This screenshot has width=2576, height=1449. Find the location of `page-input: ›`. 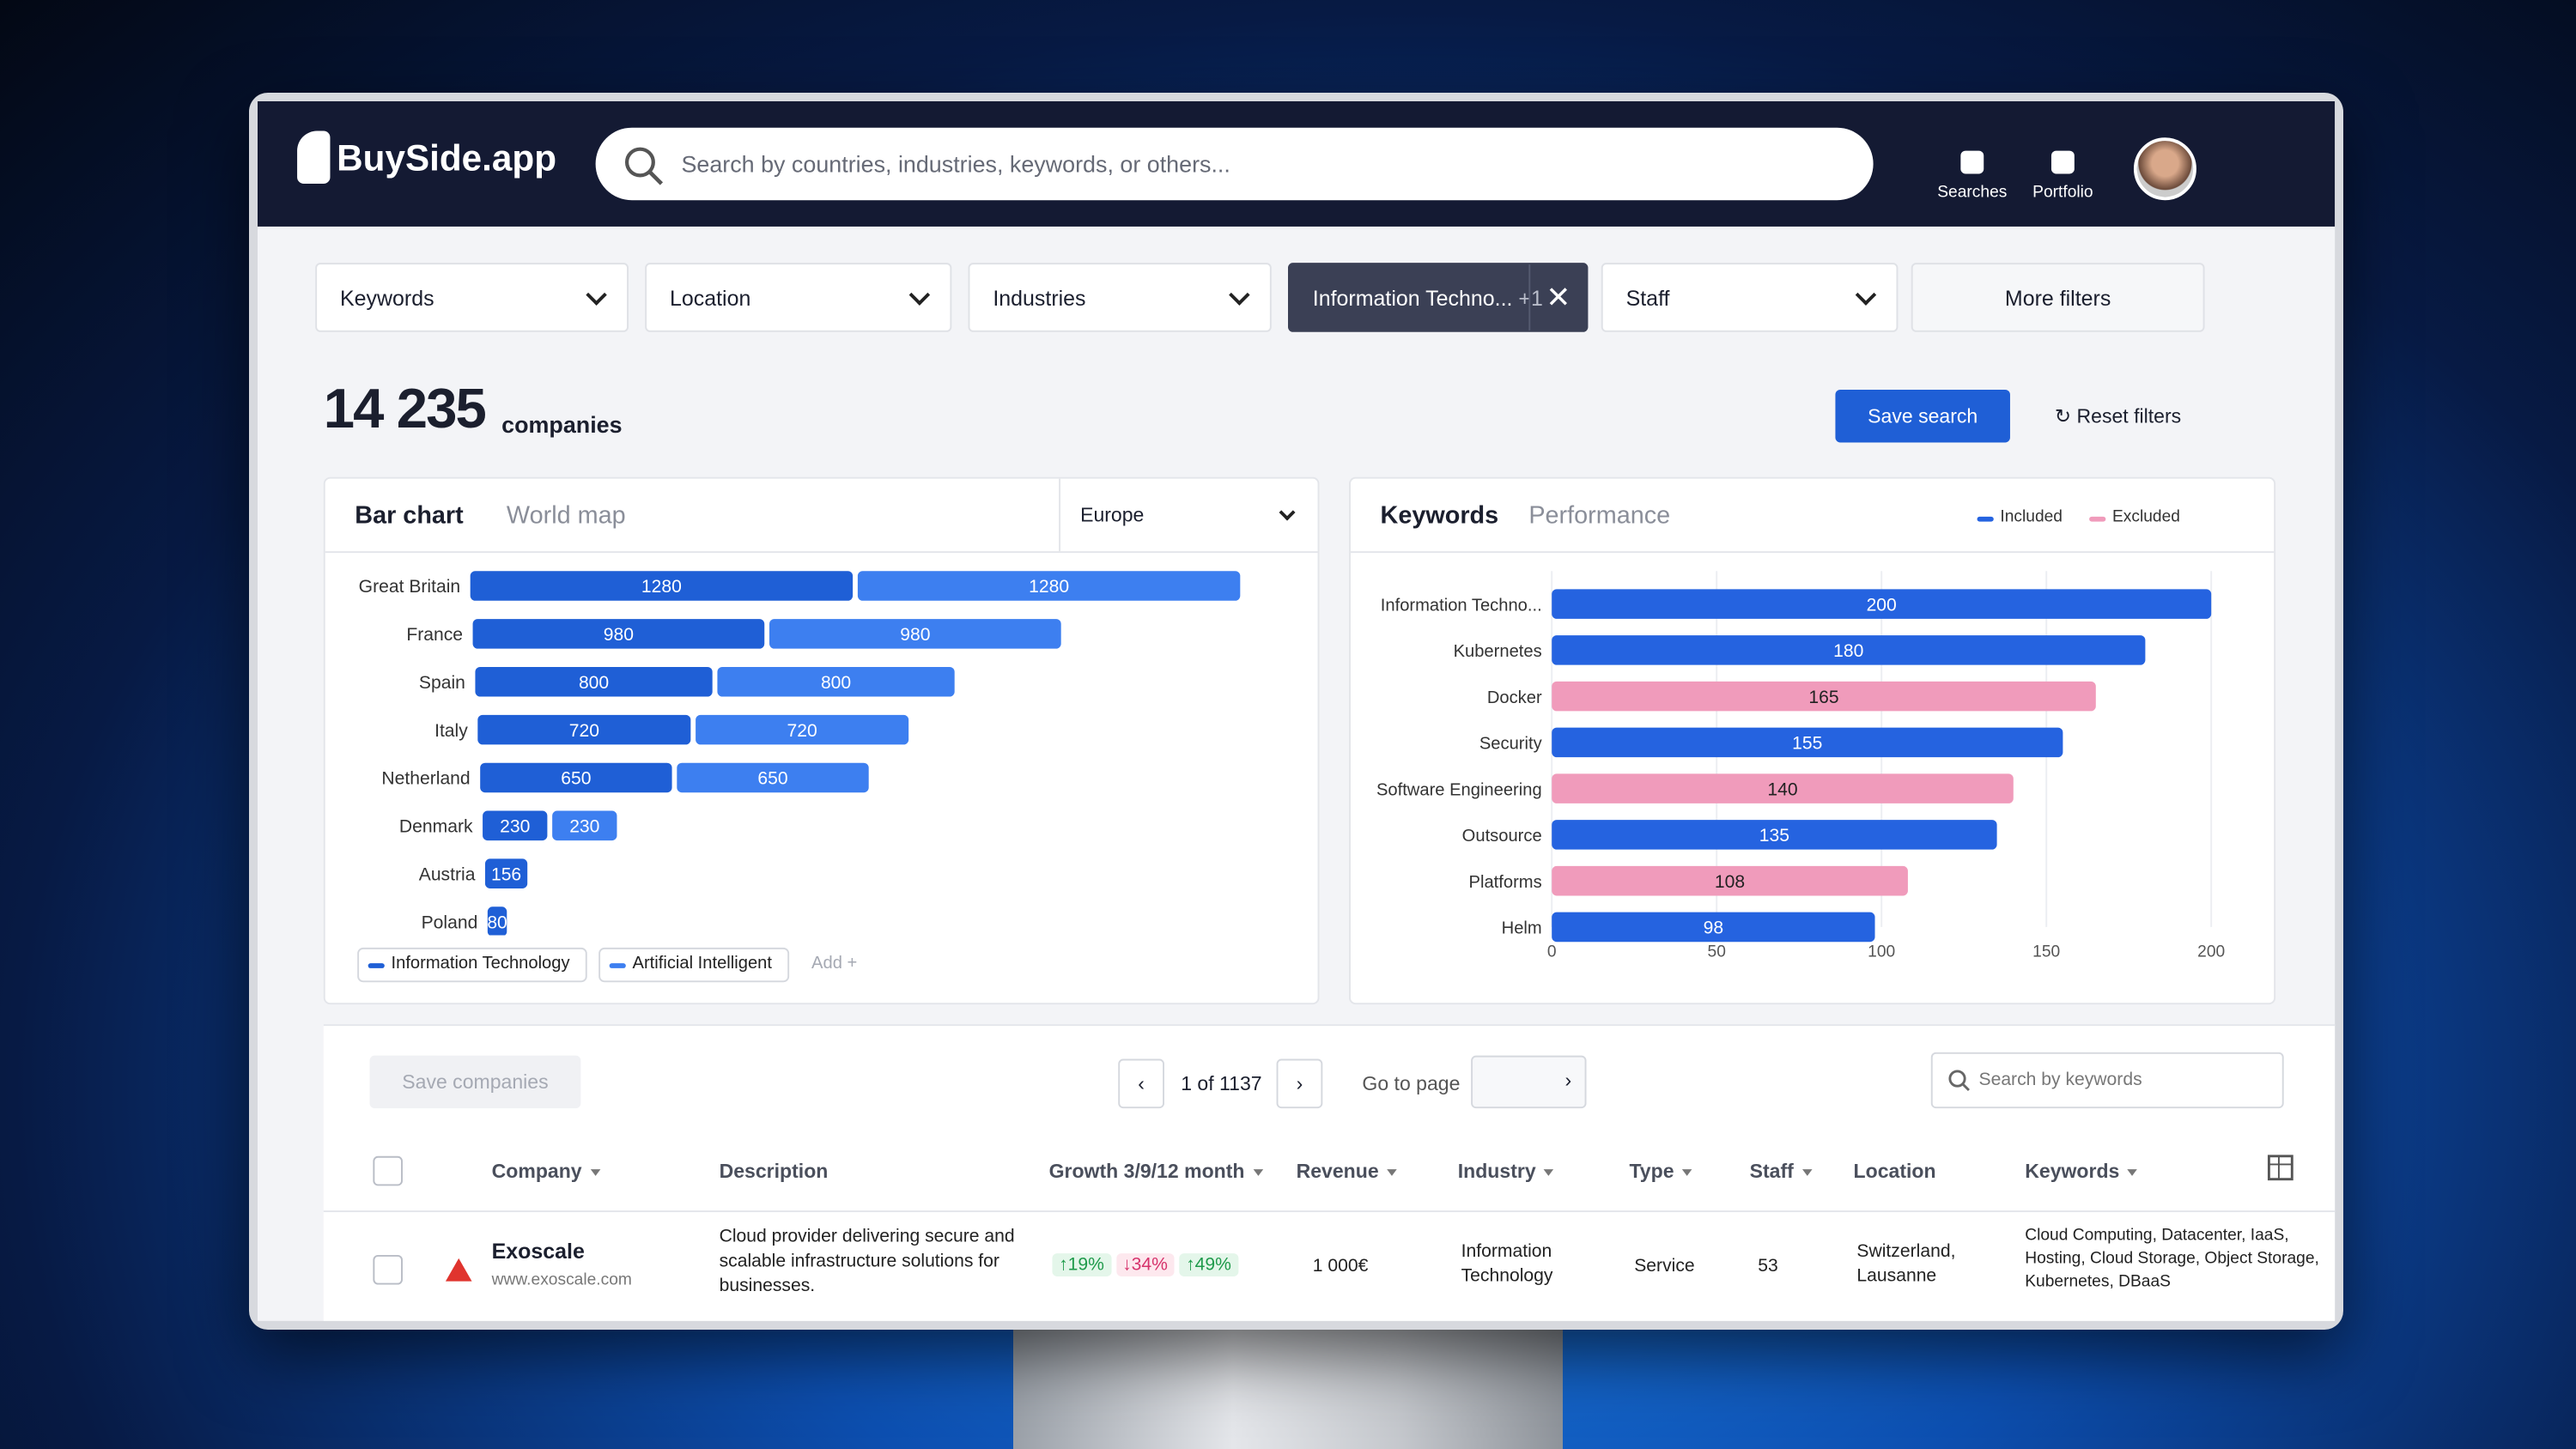

page-input: › is located at coordinates (1529, 1082).